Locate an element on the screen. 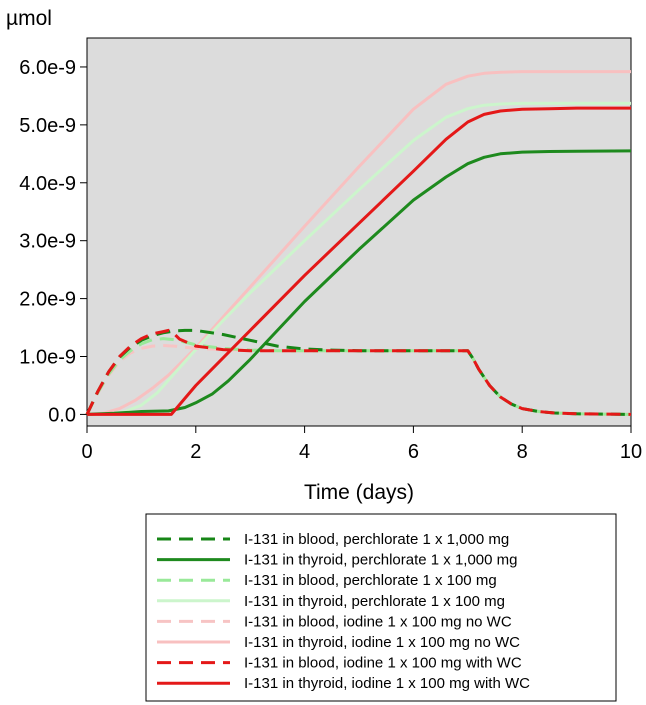 The height and width of the screenshot is (705, 646). y-tick-label: 4.0e-9 is located at coordinates (47, 184).